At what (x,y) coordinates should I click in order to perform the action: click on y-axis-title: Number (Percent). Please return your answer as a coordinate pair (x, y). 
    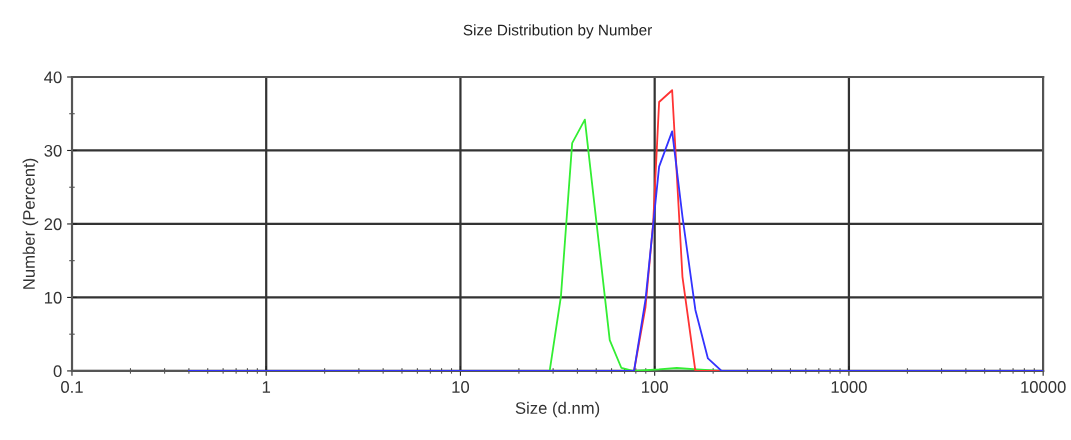
    Looking at the image, I should click on (30, 223).